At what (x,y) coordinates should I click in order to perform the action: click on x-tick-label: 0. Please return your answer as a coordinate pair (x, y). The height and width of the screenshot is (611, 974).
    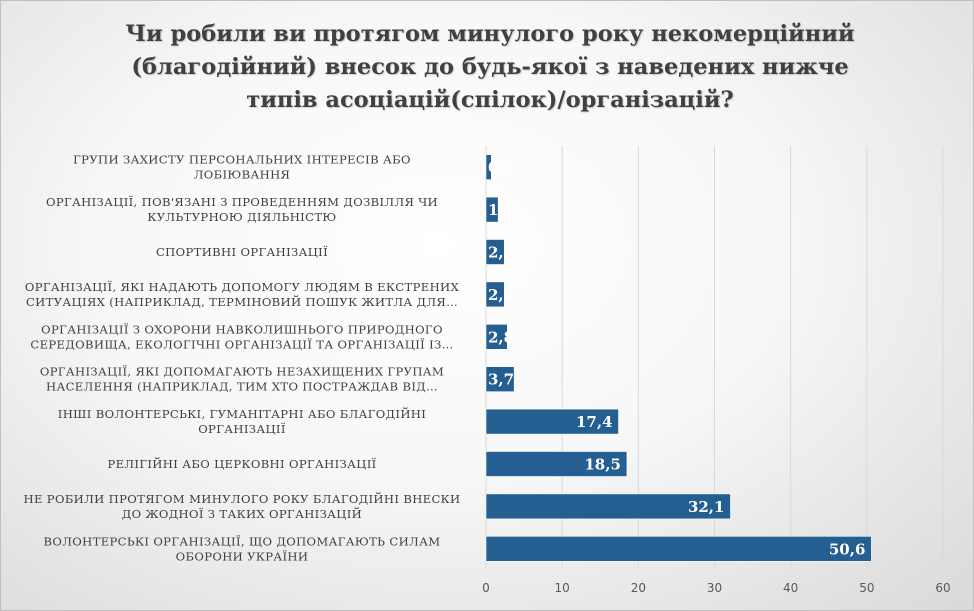
    Looking at the image, I should click on (486, 588).